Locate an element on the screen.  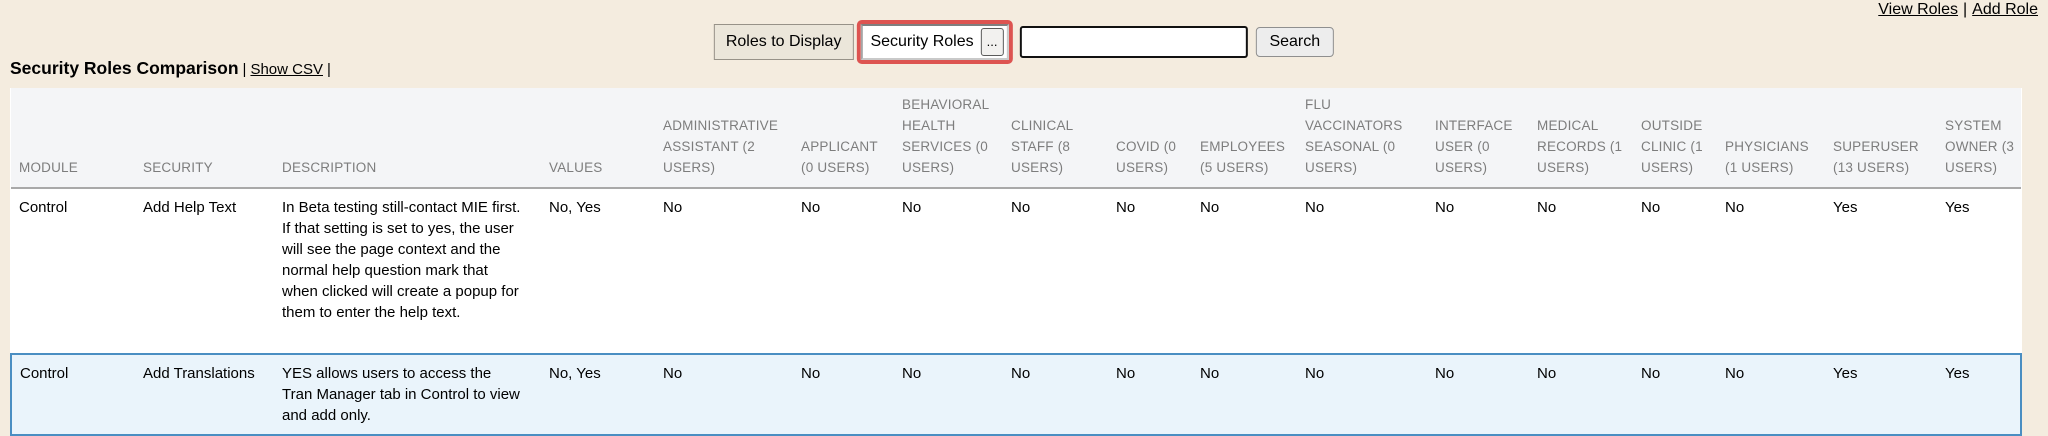
column-header-security: SECURITY is located at coordinates (204, 138).